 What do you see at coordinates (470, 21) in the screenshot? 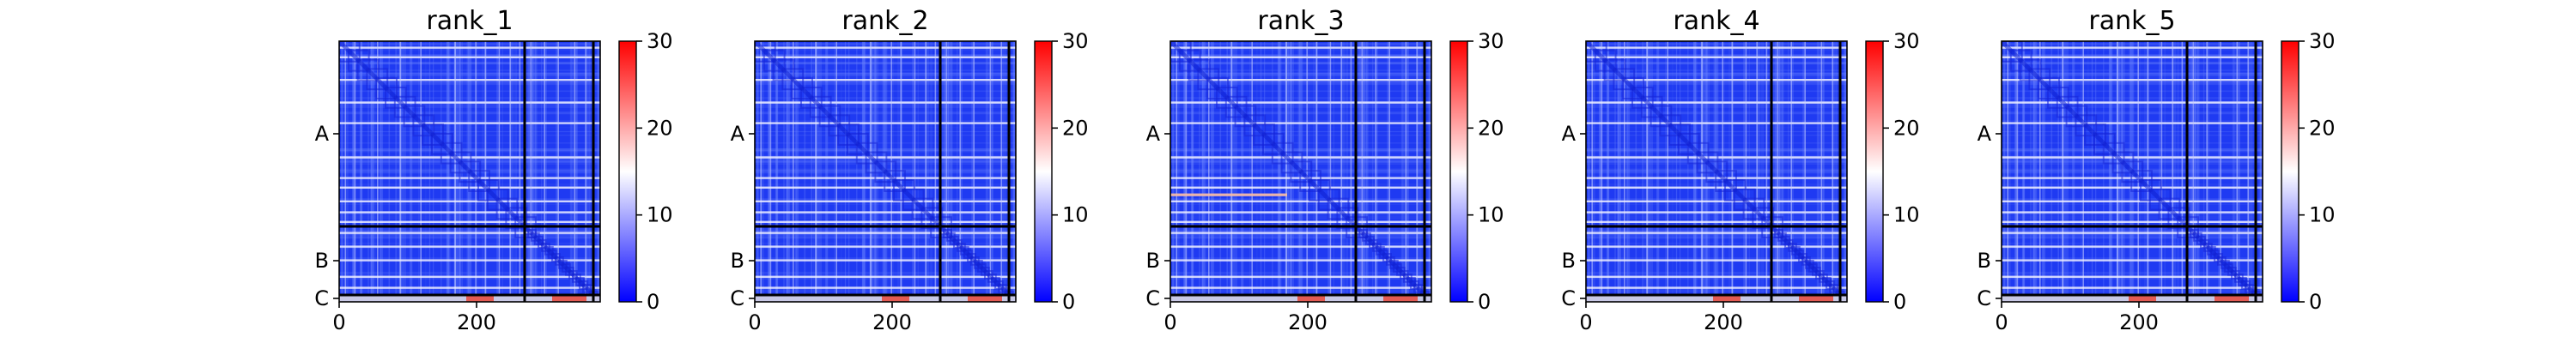
I see `chart-title: rank_1` at bounding box center [470, 21].